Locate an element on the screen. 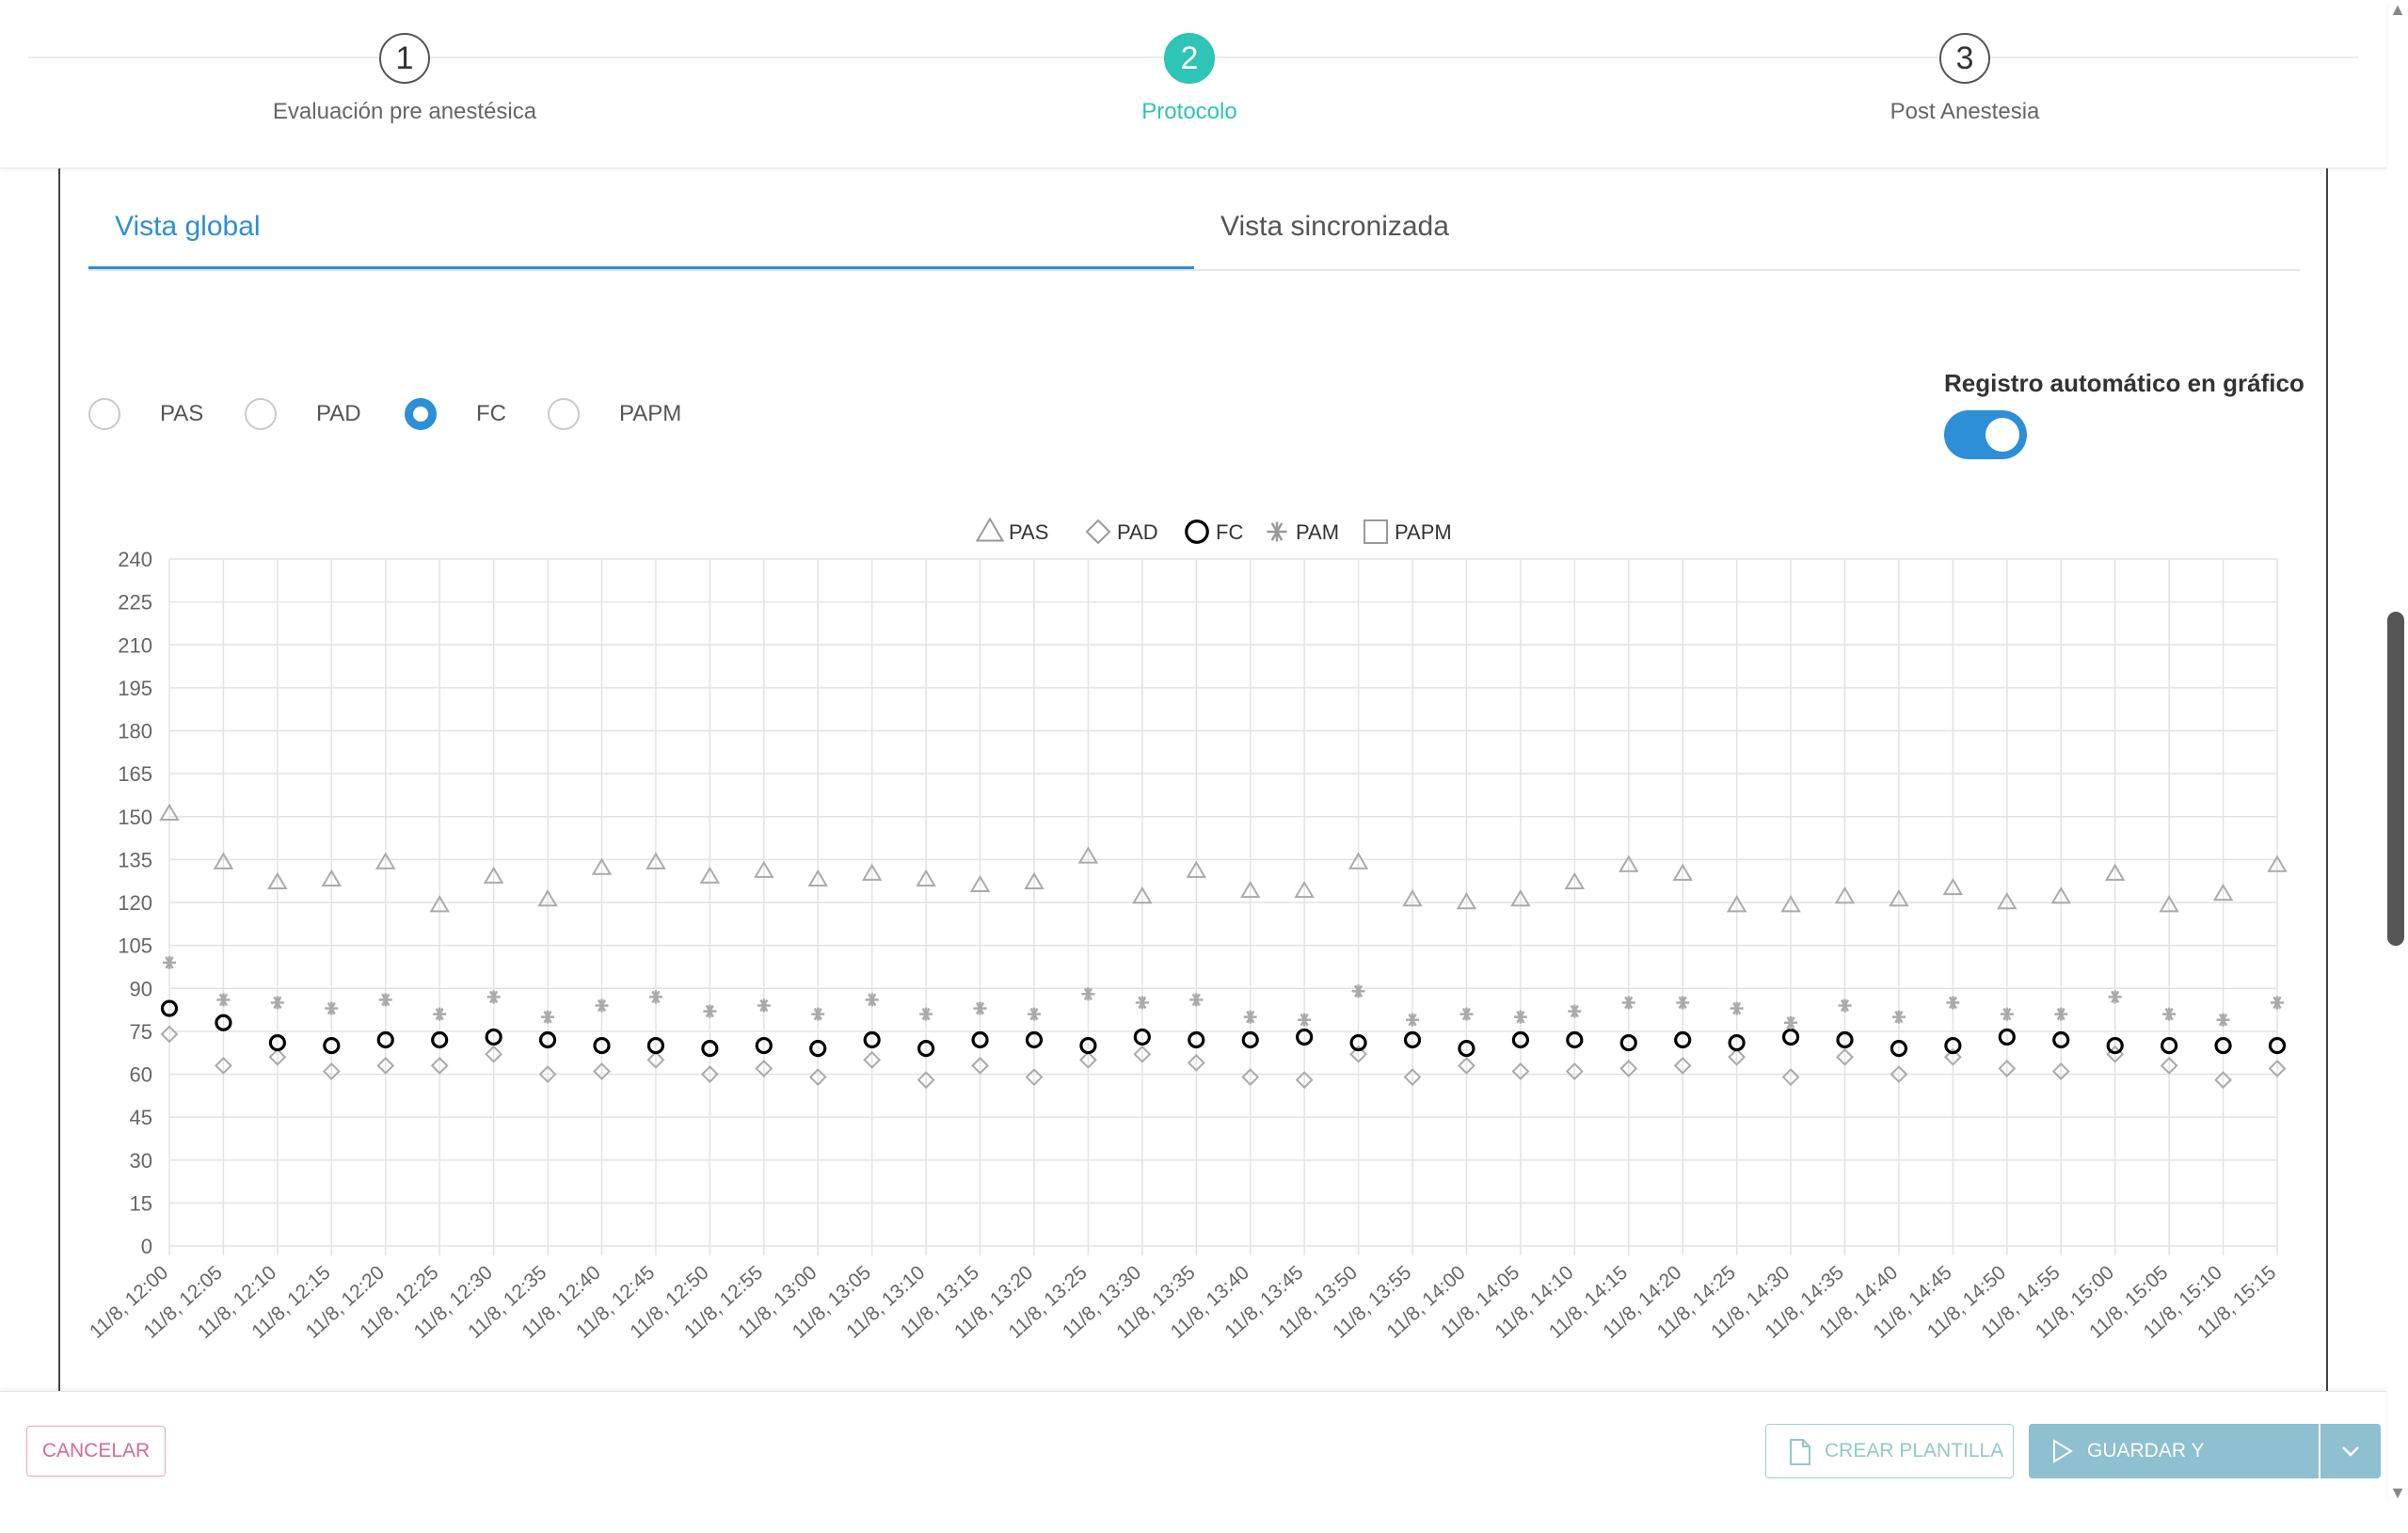 This screenshot has width=2408, height=1533. legend-marker-pad is located at coordinates (1098, 532).